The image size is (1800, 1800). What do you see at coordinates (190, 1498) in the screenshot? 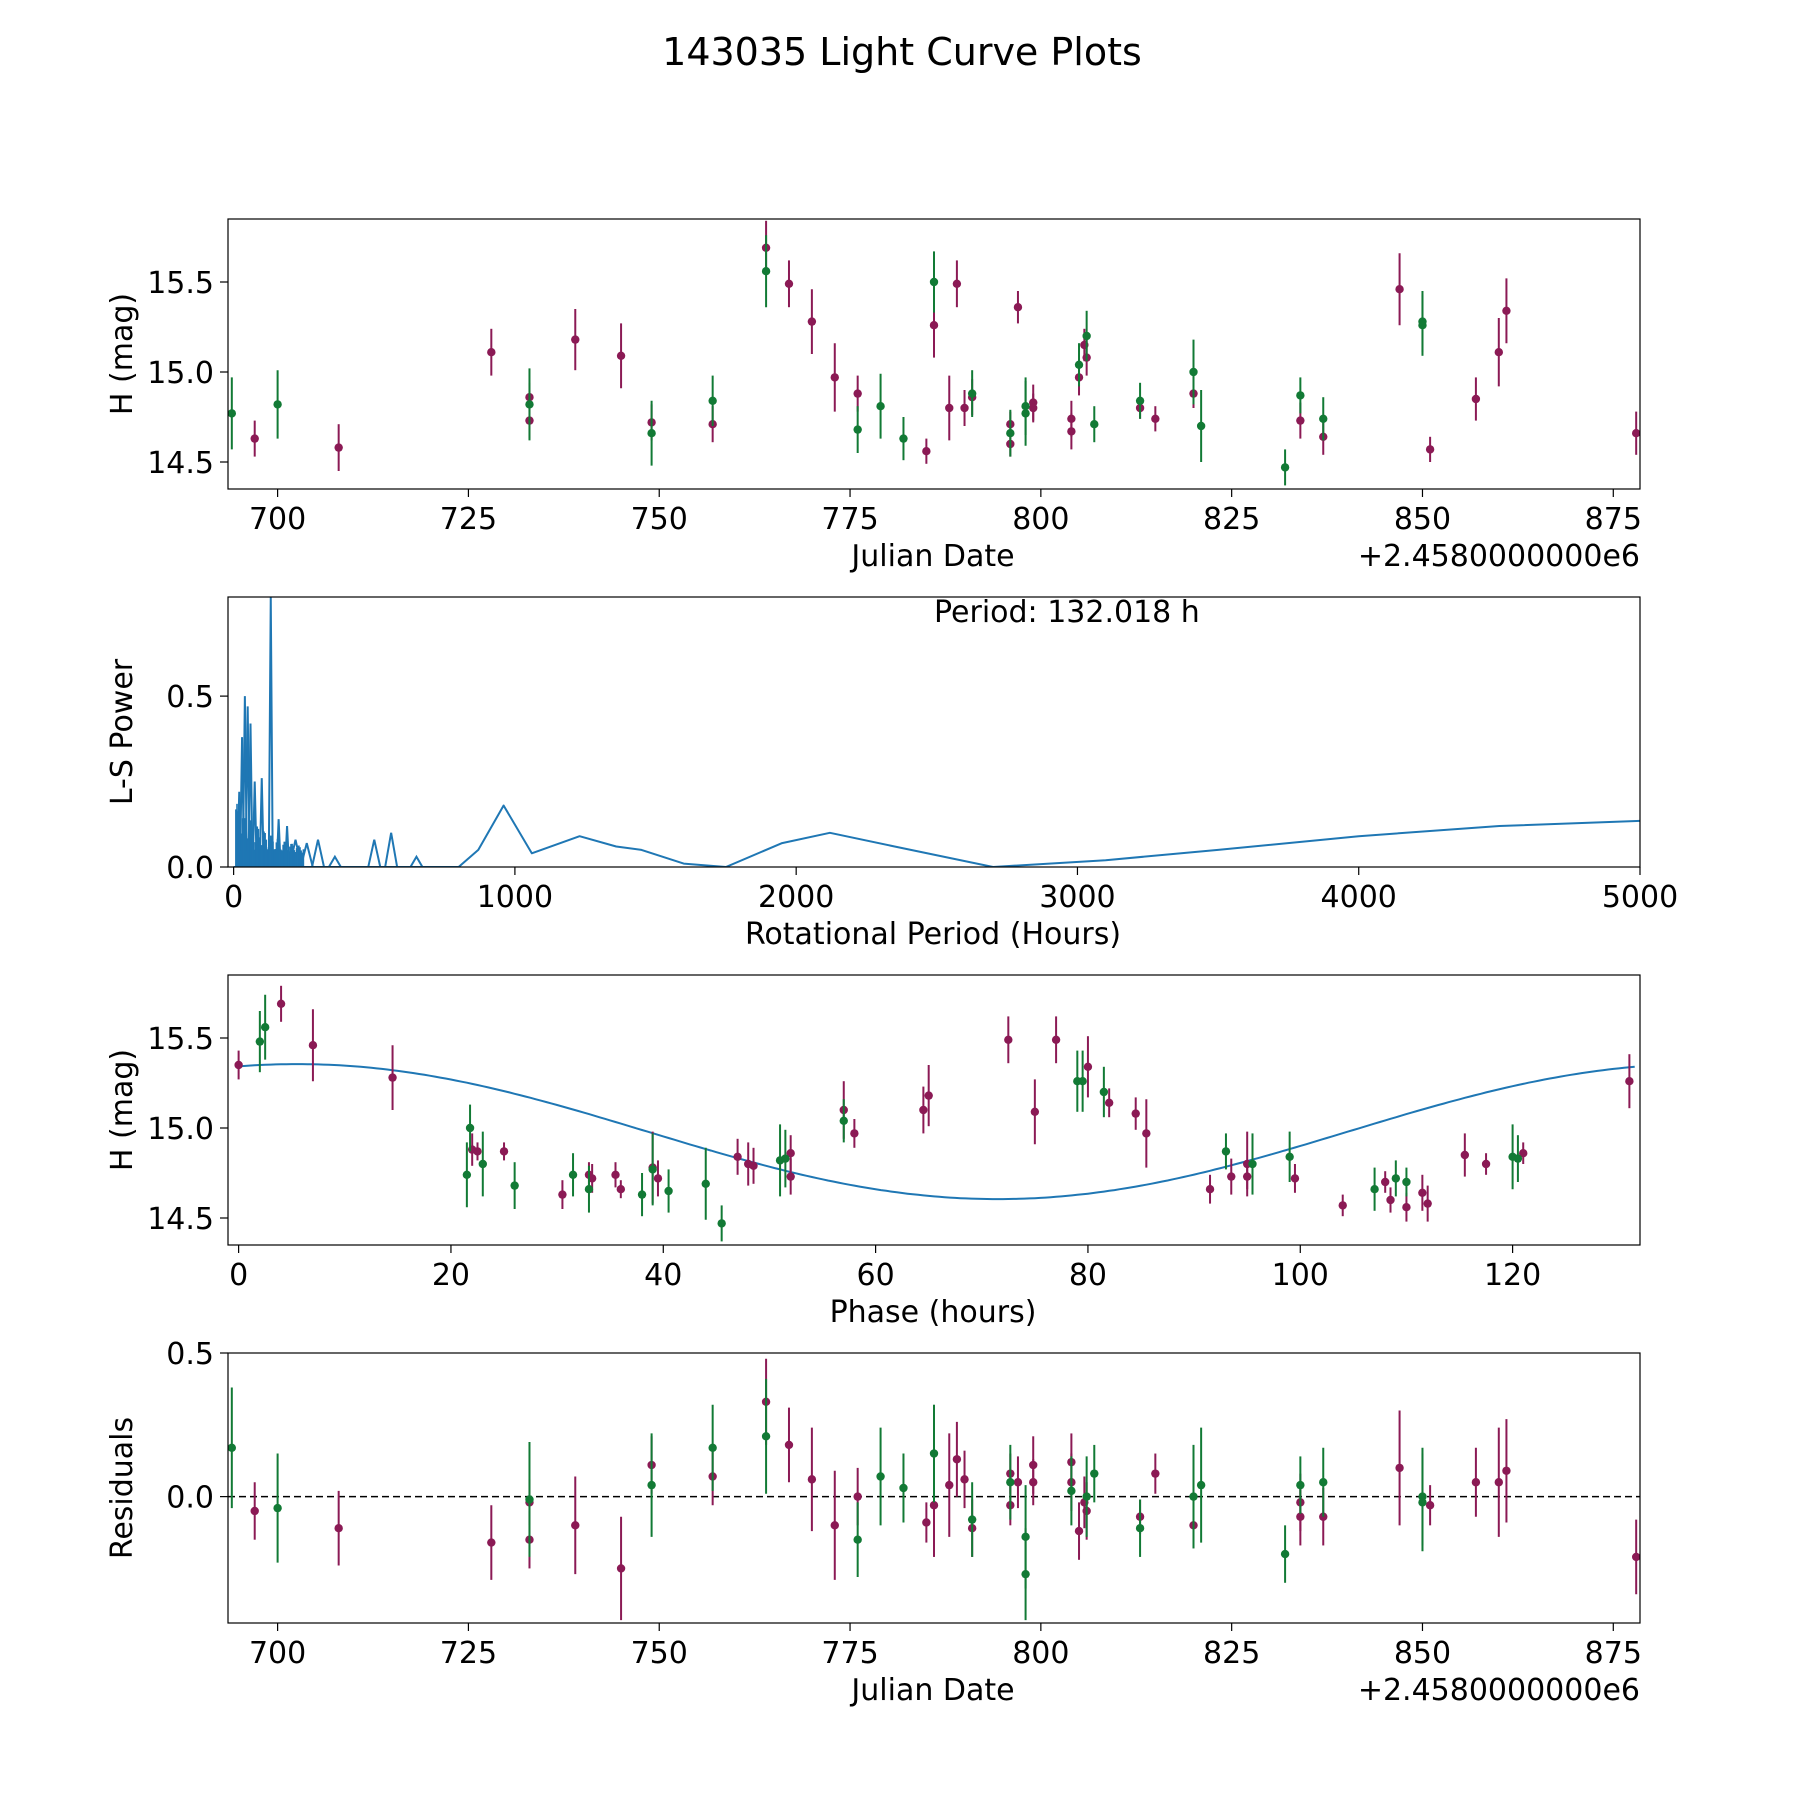
I see `y-tick-label: 0.0` at bounding box center [190, 1498].